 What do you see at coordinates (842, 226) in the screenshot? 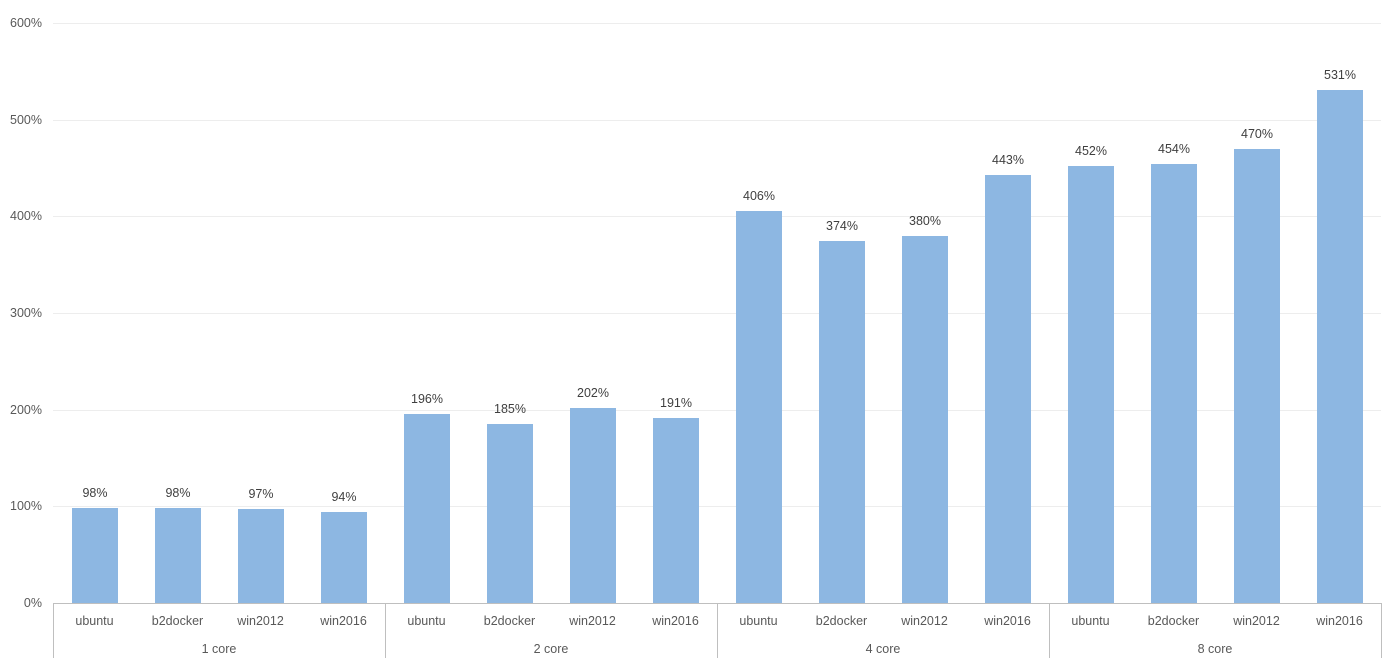
I see `bar-value-label: 374%` at bounding box center [842, 226].